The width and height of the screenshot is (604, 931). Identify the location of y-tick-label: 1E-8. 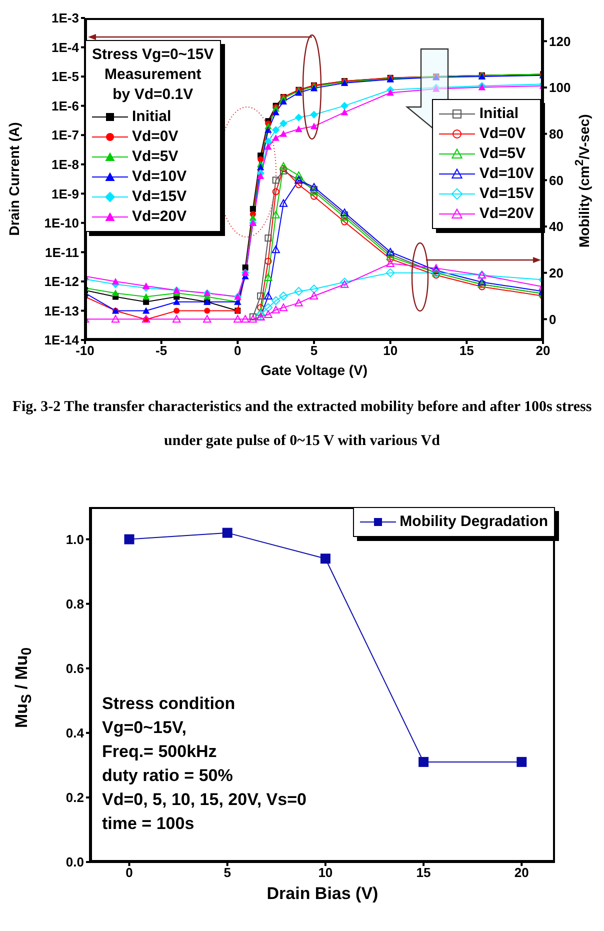
(65, 164).